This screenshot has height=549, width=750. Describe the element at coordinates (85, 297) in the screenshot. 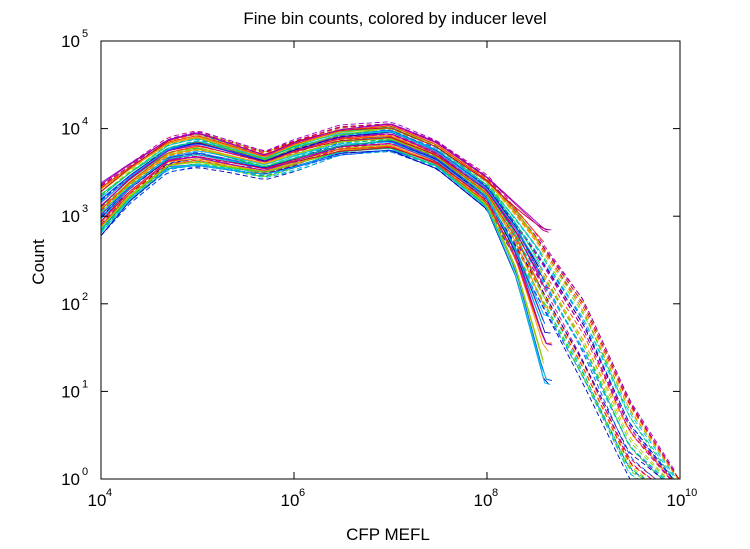

I see `y-tick-exponent: 2` at that location.